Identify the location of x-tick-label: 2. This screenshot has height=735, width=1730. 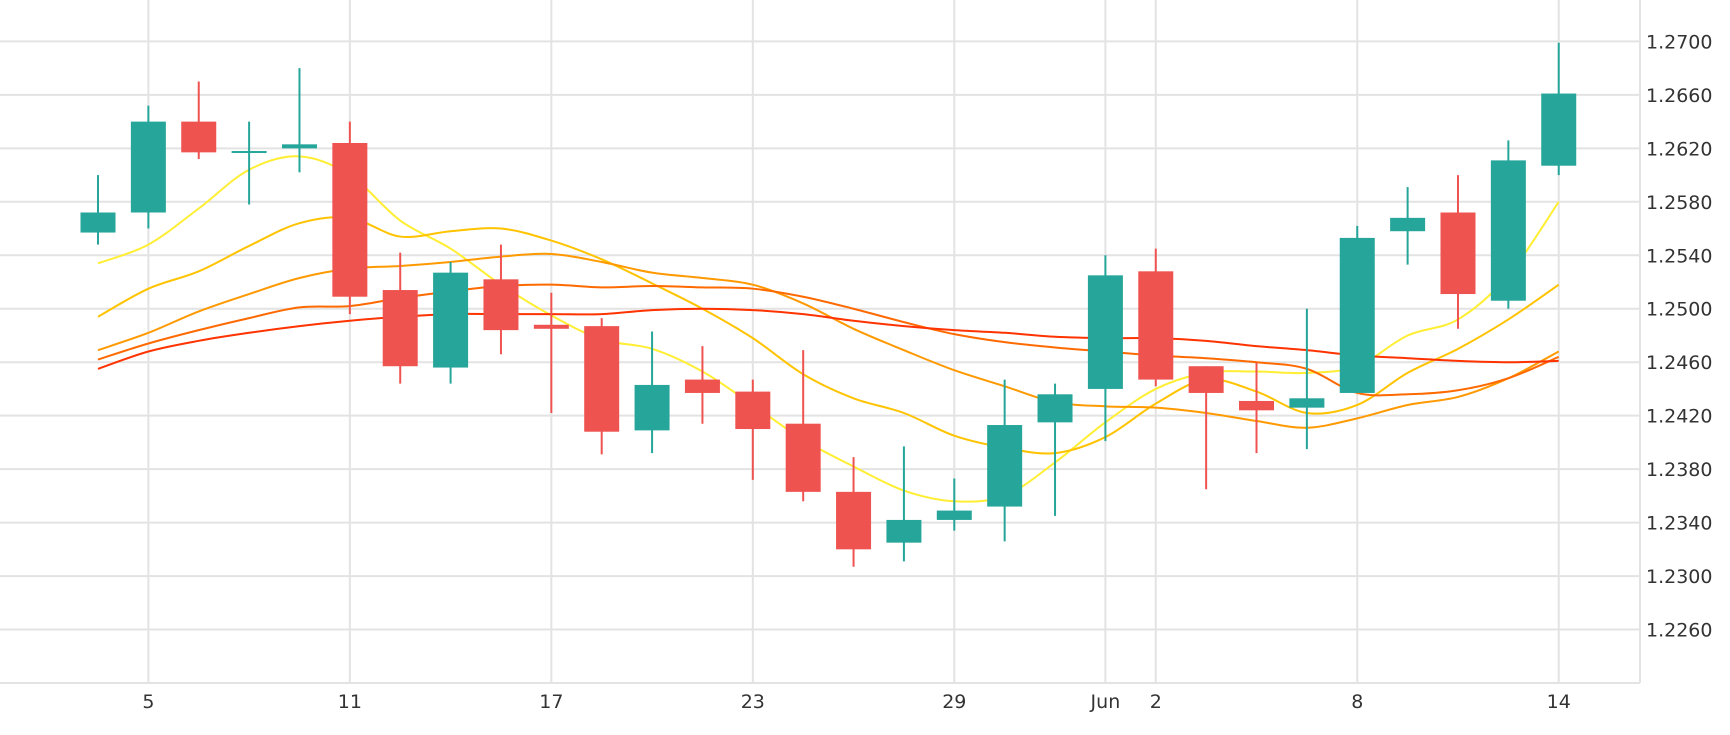
(1156, 702).